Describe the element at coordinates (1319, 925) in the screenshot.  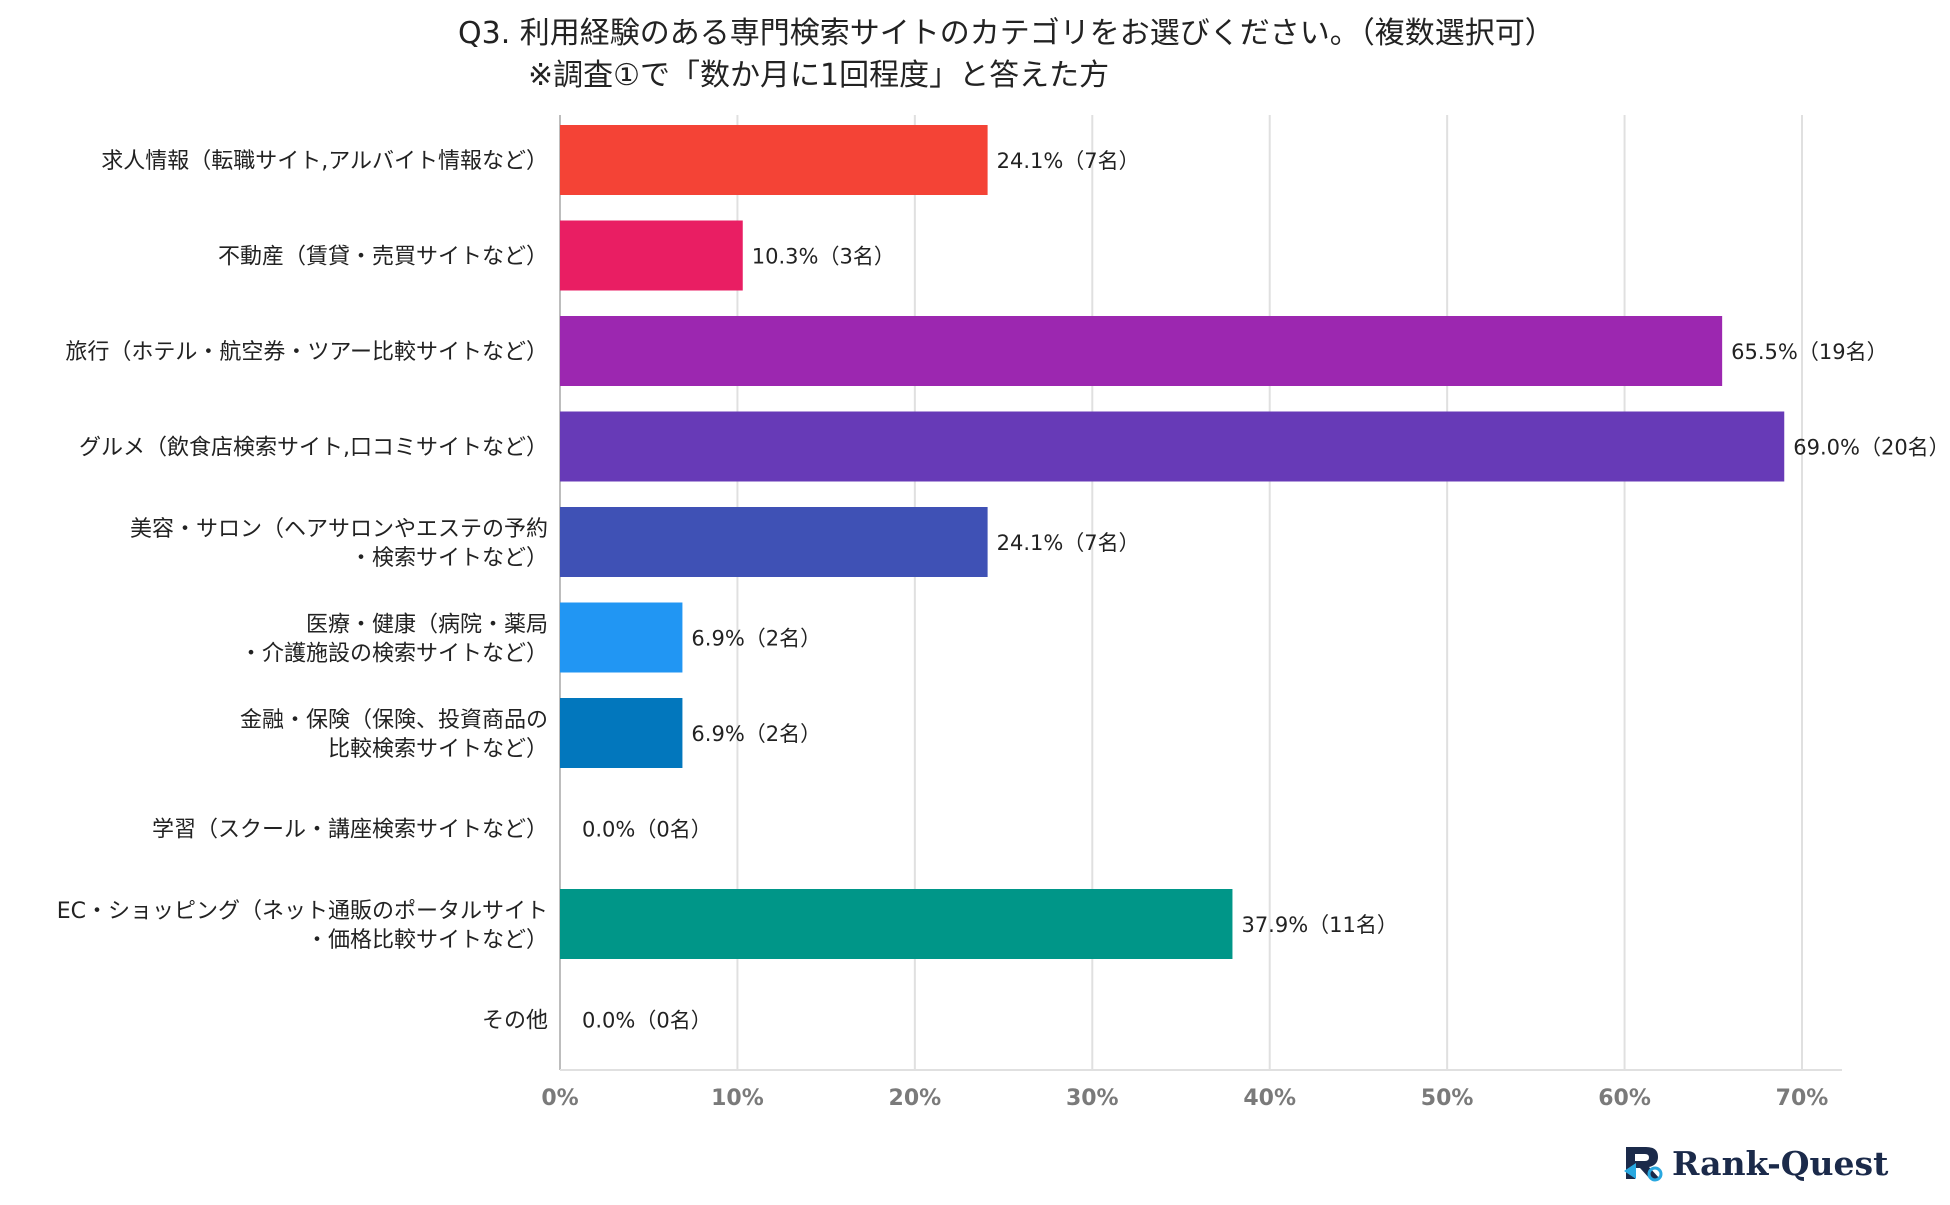
I see `data-label: 37.9%（11名）` at that location.